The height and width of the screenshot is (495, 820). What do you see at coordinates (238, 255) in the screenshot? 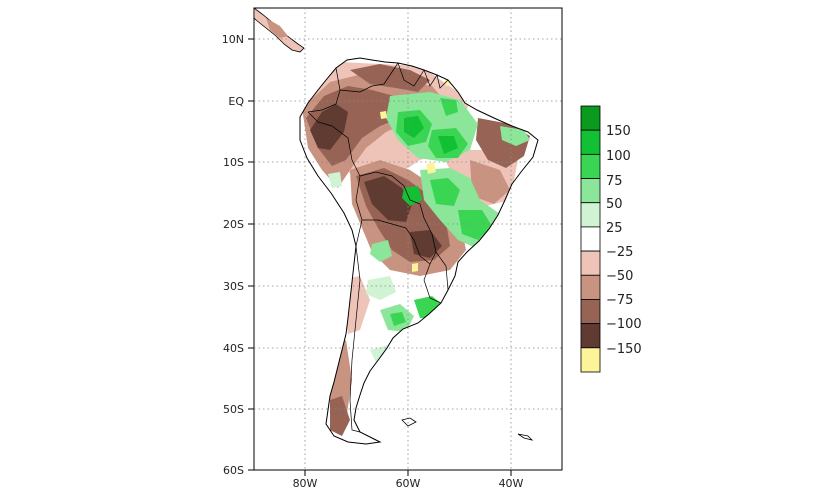
I see `latitude-axis: 10N EQ 10S 20S 30S 40S 50S 60S` at bounding box center [238, 255].